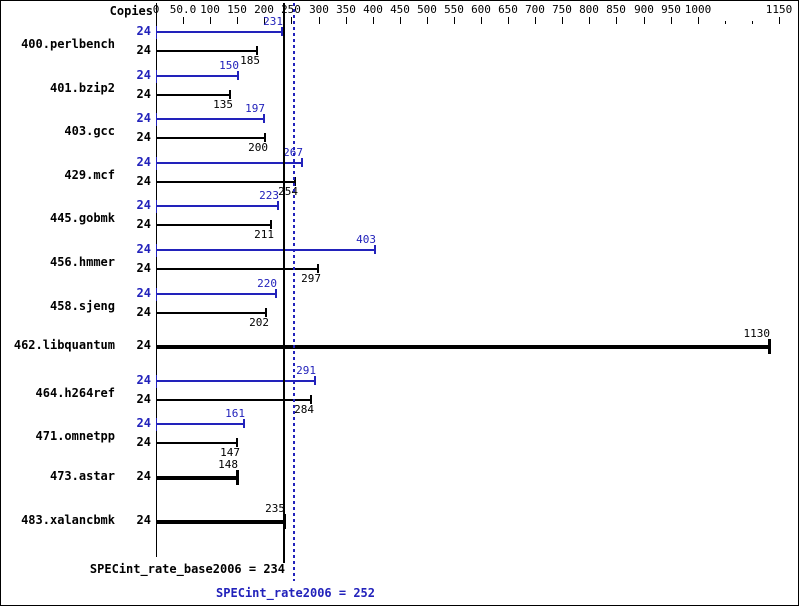 This screenshot has height=606, width=799. I want to click on base-mean-caption: SPECint_rate_base2006 = 234, so click(187, 569).